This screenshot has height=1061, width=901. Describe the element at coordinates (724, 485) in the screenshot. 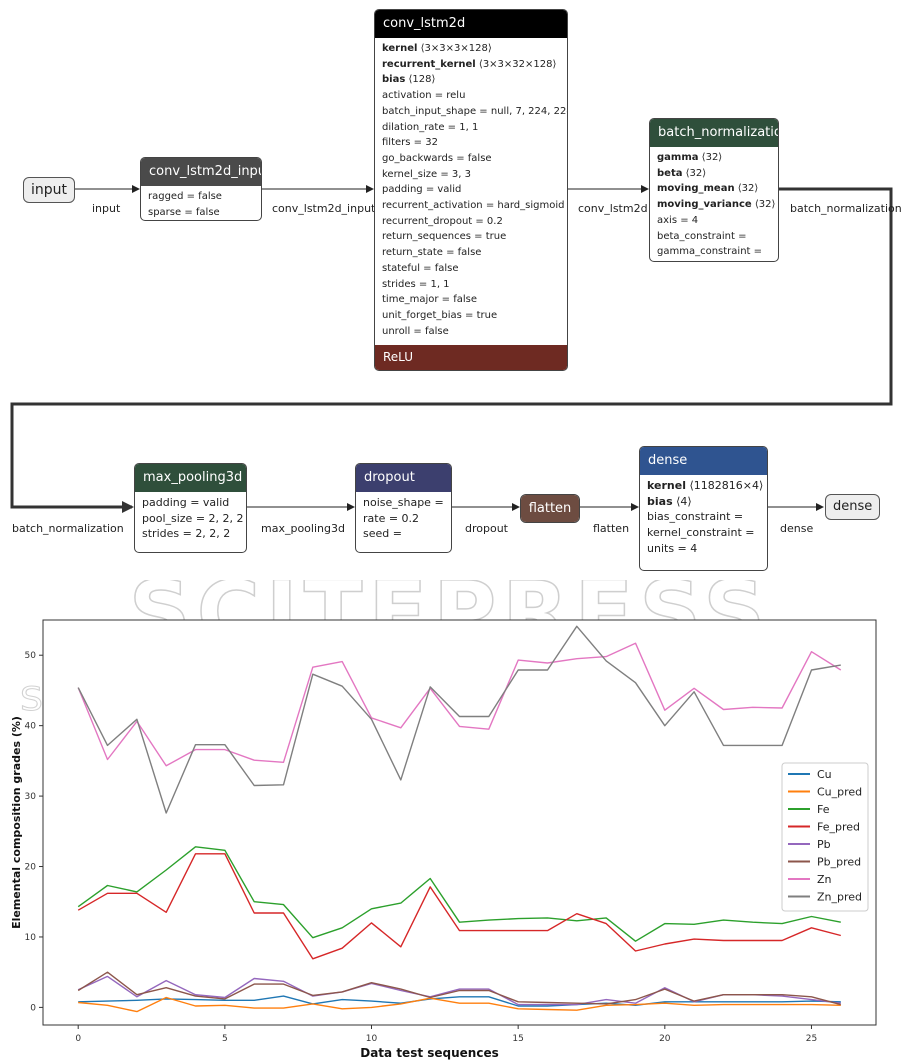

I see `weight-shape: ⟨1182816×4⟩` at that location.